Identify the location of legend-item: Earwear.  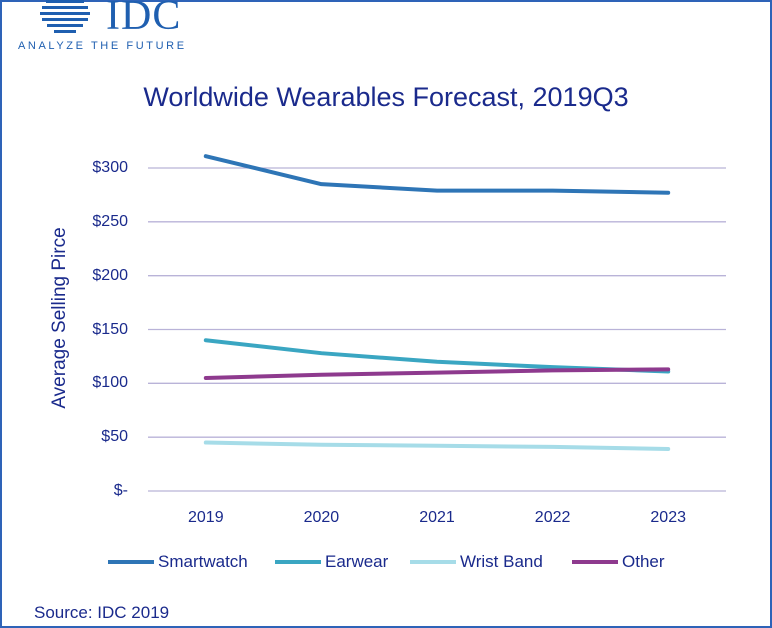
(331, 562).